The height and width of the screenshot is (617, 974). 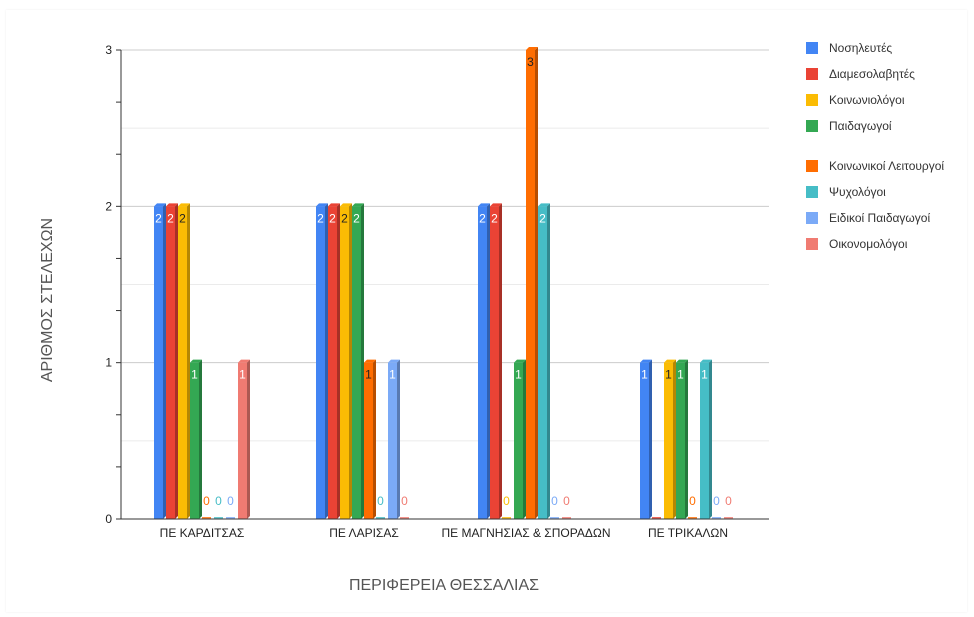 What do you see at coordinates (879, 218) in the screenshot?
I see `legend-label: Ειδικοί Παιδαγωγοί` at bounding box center [879, 218].